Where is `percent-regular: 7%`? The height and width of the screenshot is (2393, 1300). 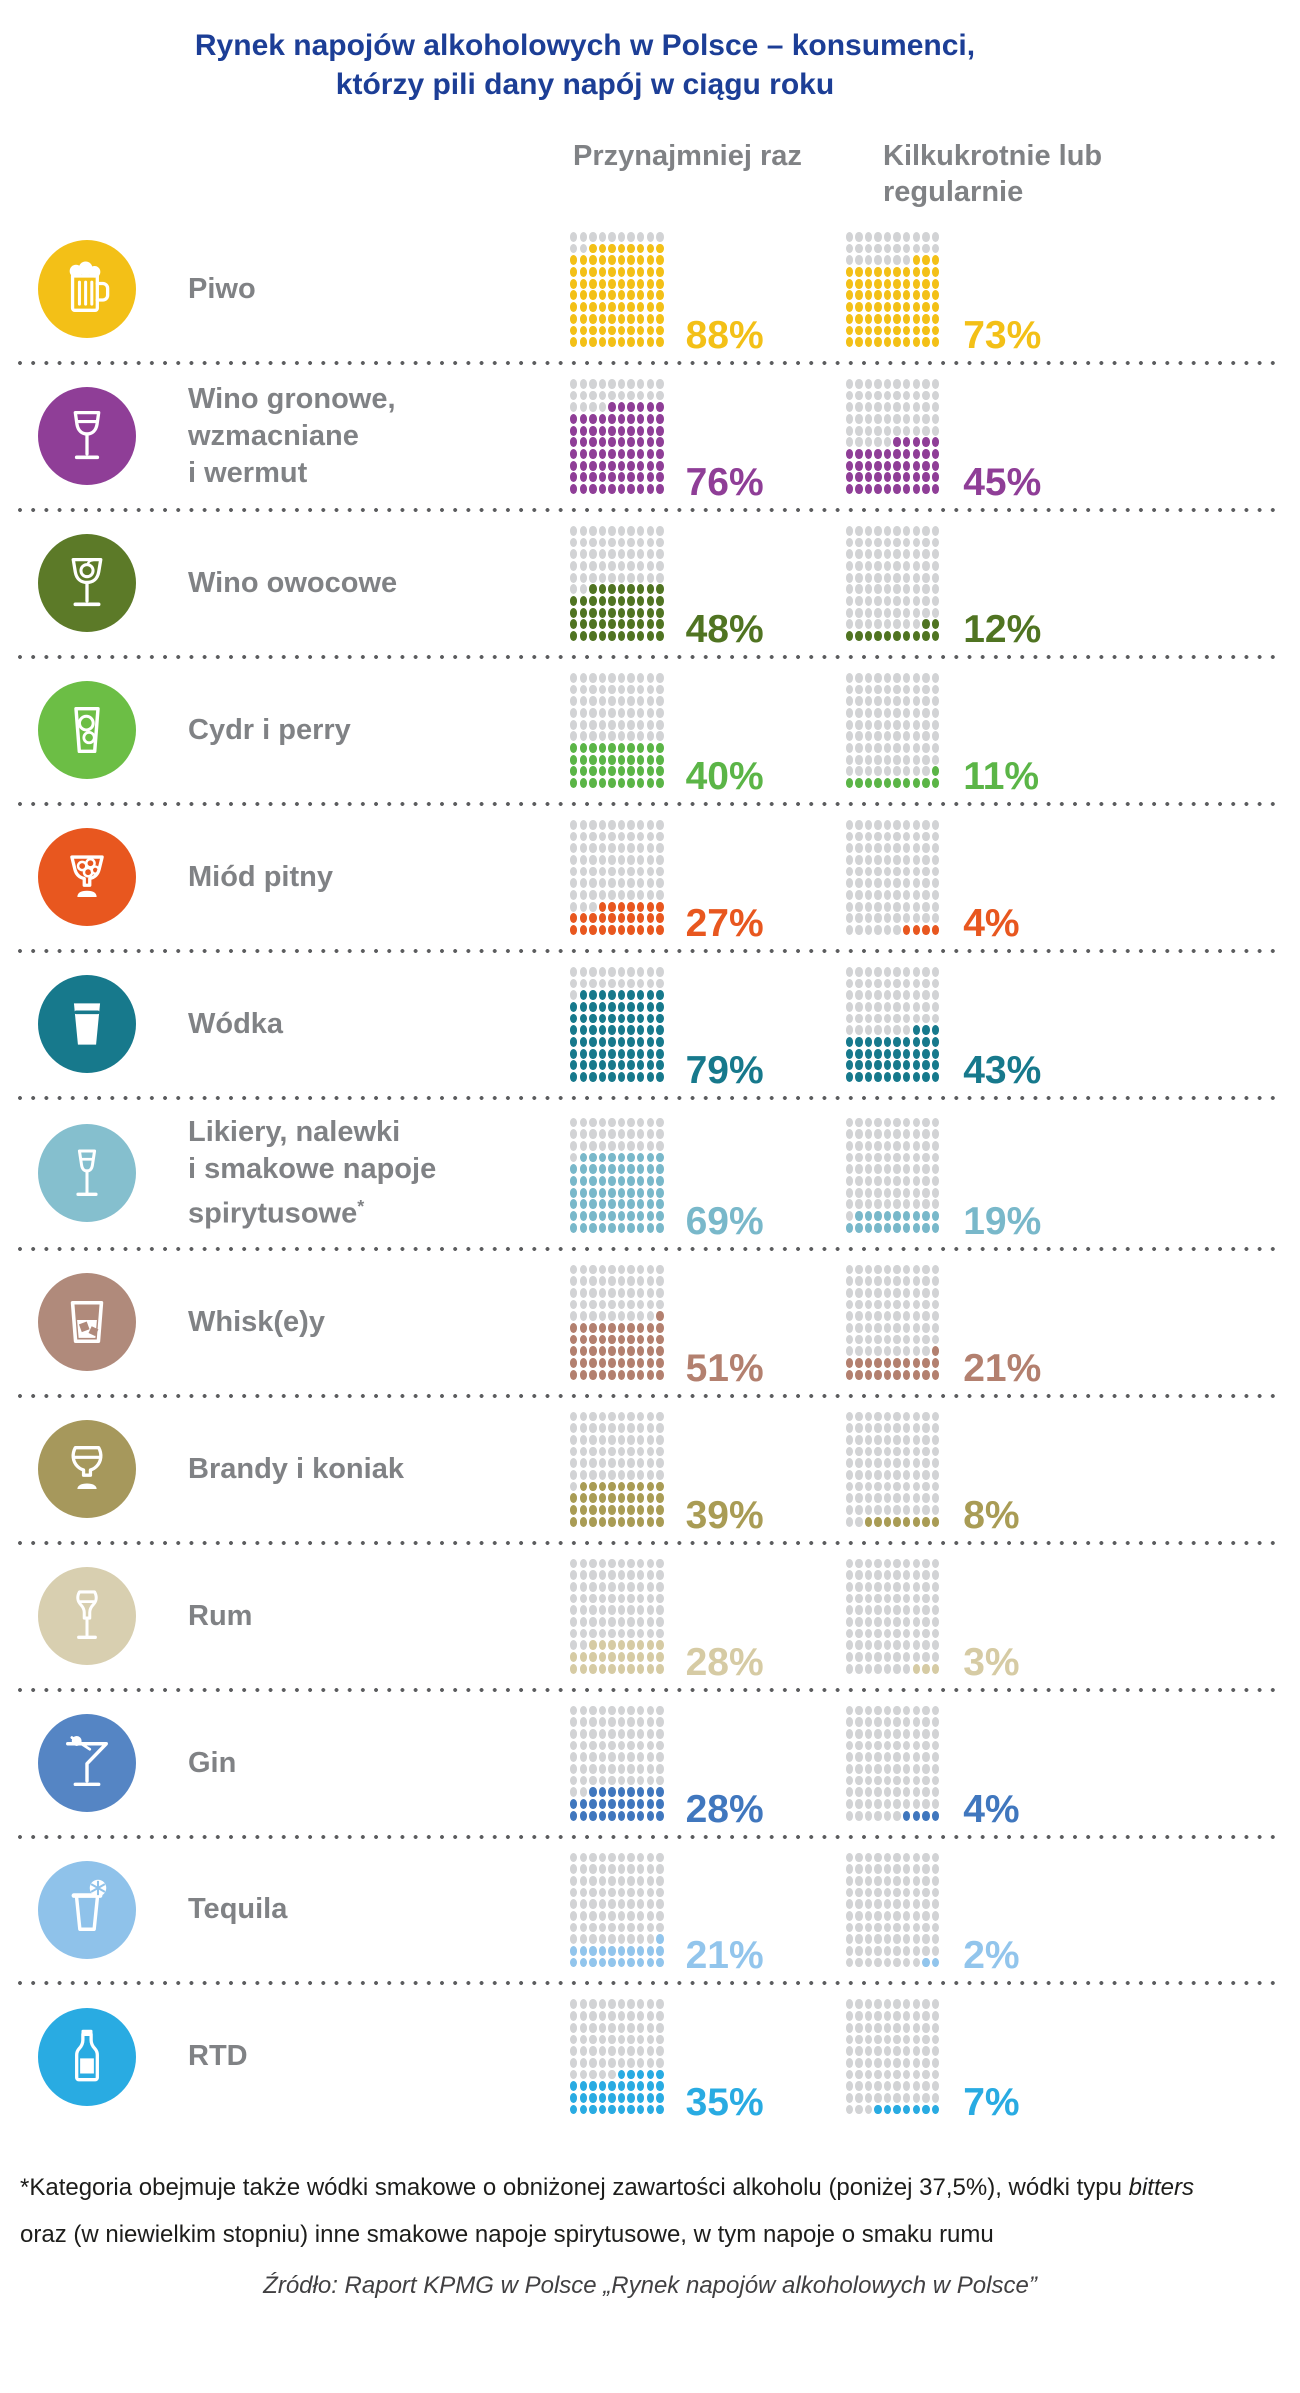
percent-regular: 7% is located at coordinates (991, 2103).